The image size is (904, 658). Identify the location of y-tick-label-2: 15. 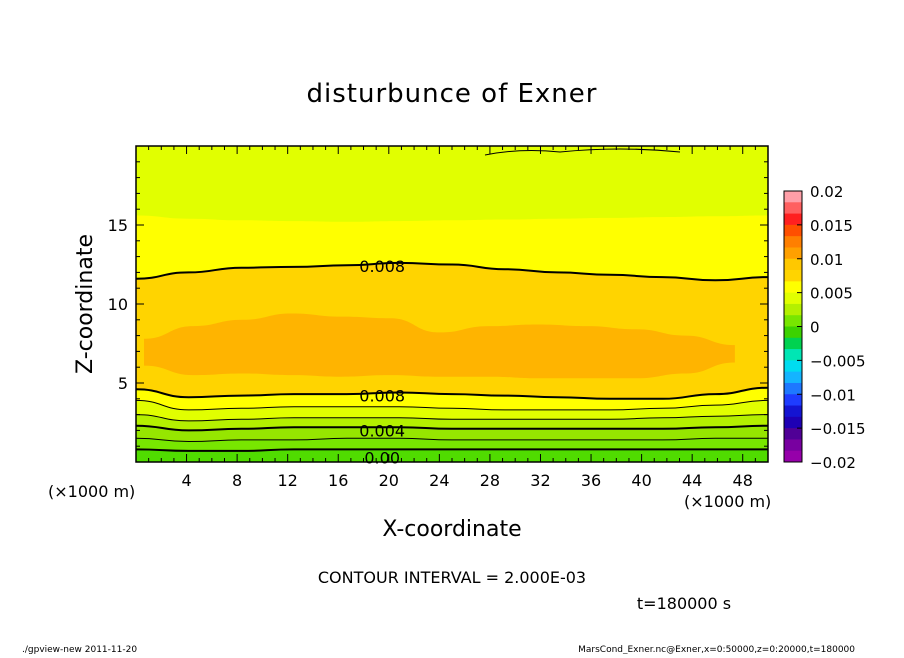
(118, 225).